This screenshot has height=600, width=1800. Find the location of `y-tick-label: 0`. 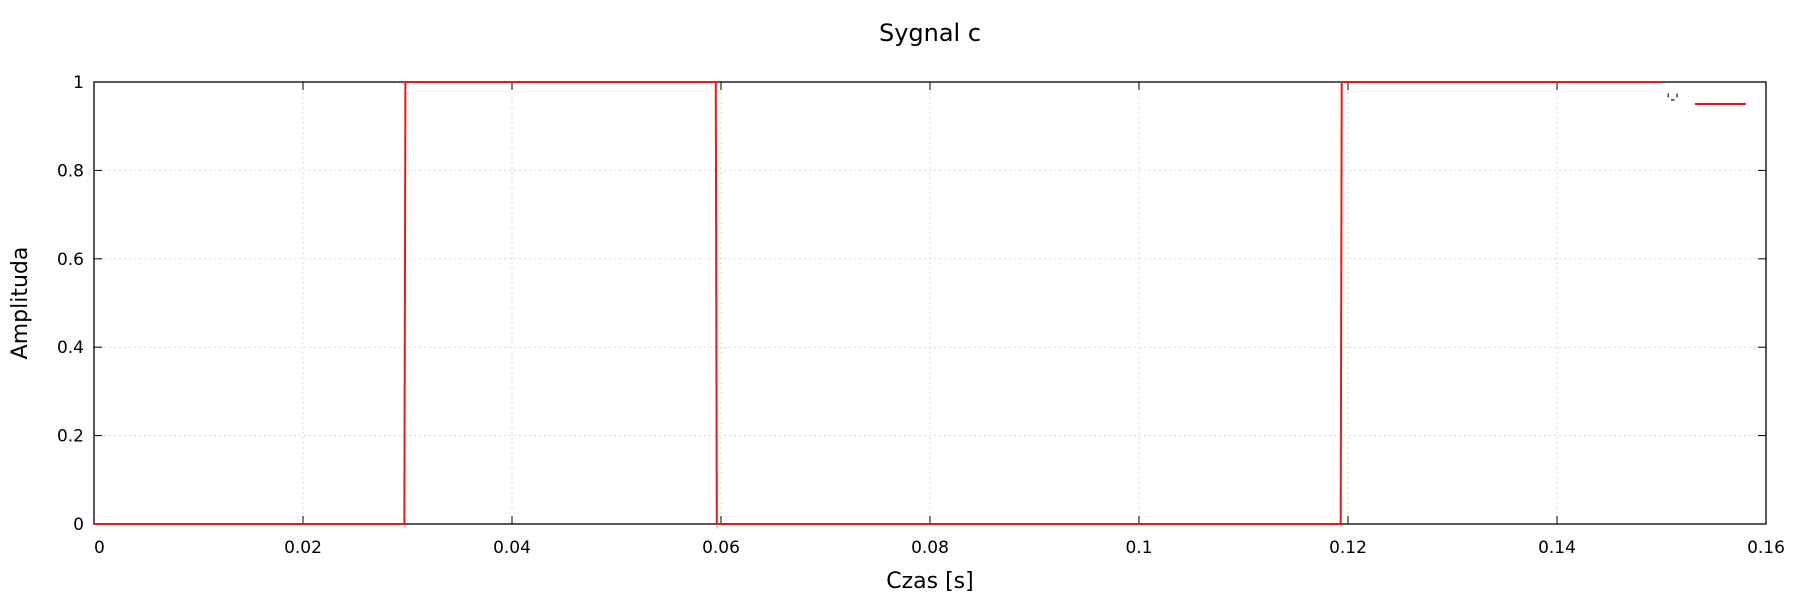

y-tick-label: 0 is located at coordinates (78, 525).